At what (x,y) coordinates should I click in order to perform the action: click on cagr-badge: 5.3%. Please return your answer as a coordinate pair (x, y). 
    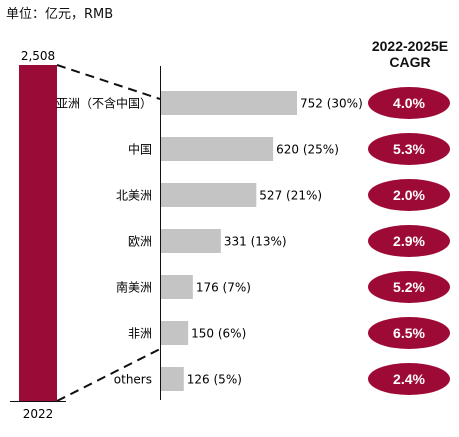
    Looking at the image, I should click on (409, 149).